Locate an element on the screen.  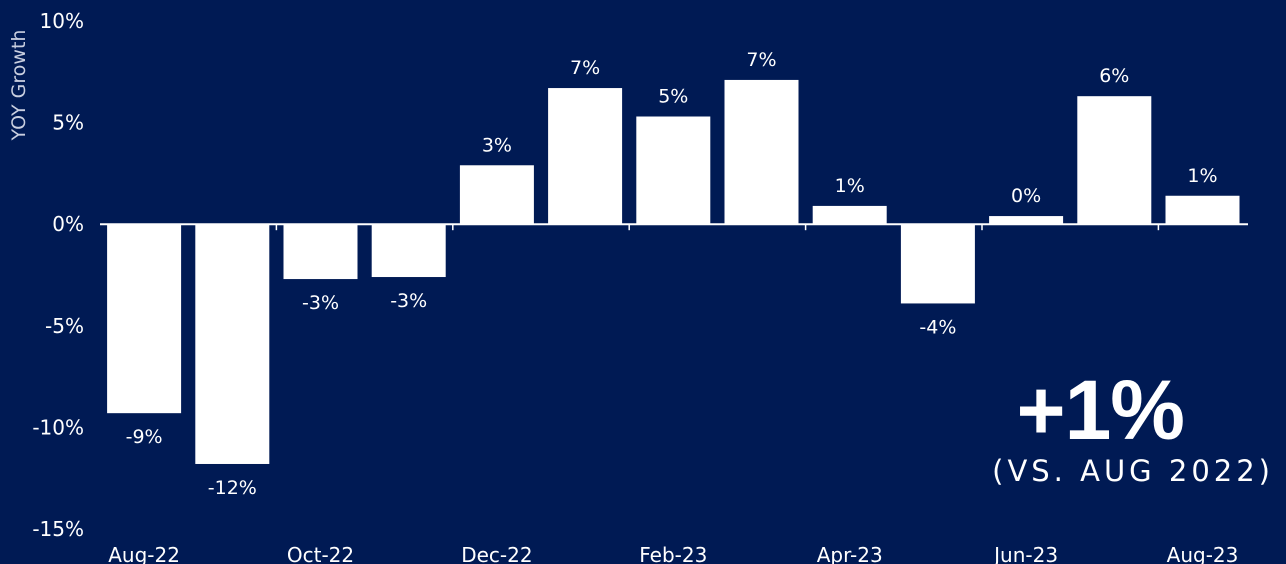
callout: +1% (VS. AUG 2022) is located at coordinates (1133, 428).